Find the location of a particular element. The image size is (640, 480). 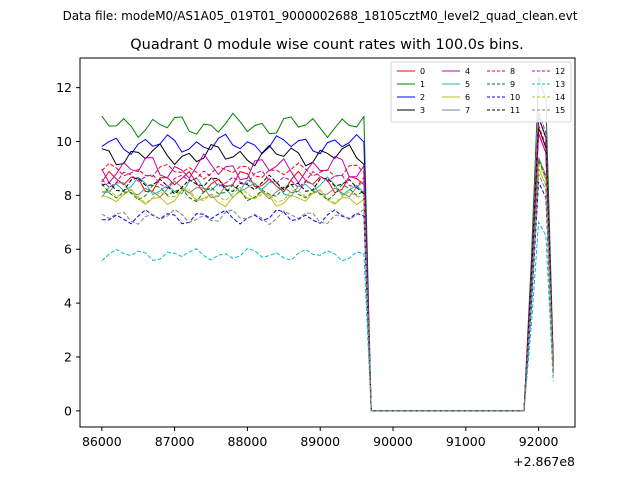

legend-label-8: 8 is located at coordinates (512, 71).